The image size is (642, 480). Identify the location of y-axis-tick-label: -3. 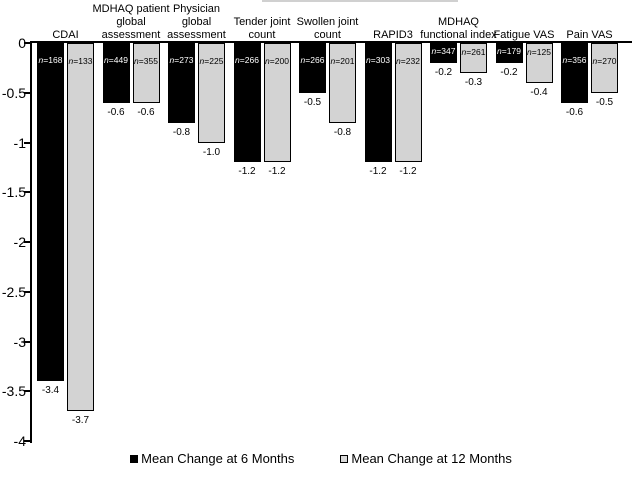
(19, 341).